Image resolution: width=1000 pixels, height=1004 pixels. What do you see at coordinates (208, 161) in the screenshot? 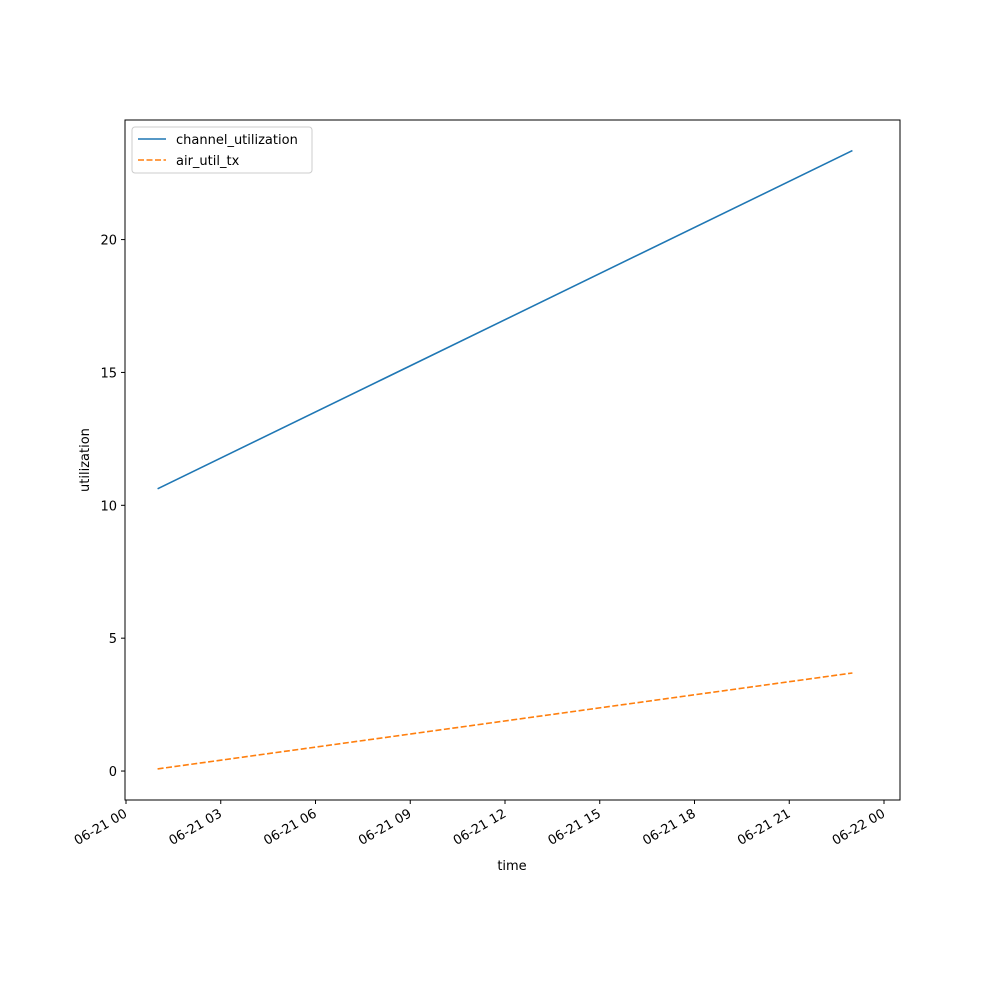
I see `legend-label: air_util_tx` at bounding box center [208, 161].